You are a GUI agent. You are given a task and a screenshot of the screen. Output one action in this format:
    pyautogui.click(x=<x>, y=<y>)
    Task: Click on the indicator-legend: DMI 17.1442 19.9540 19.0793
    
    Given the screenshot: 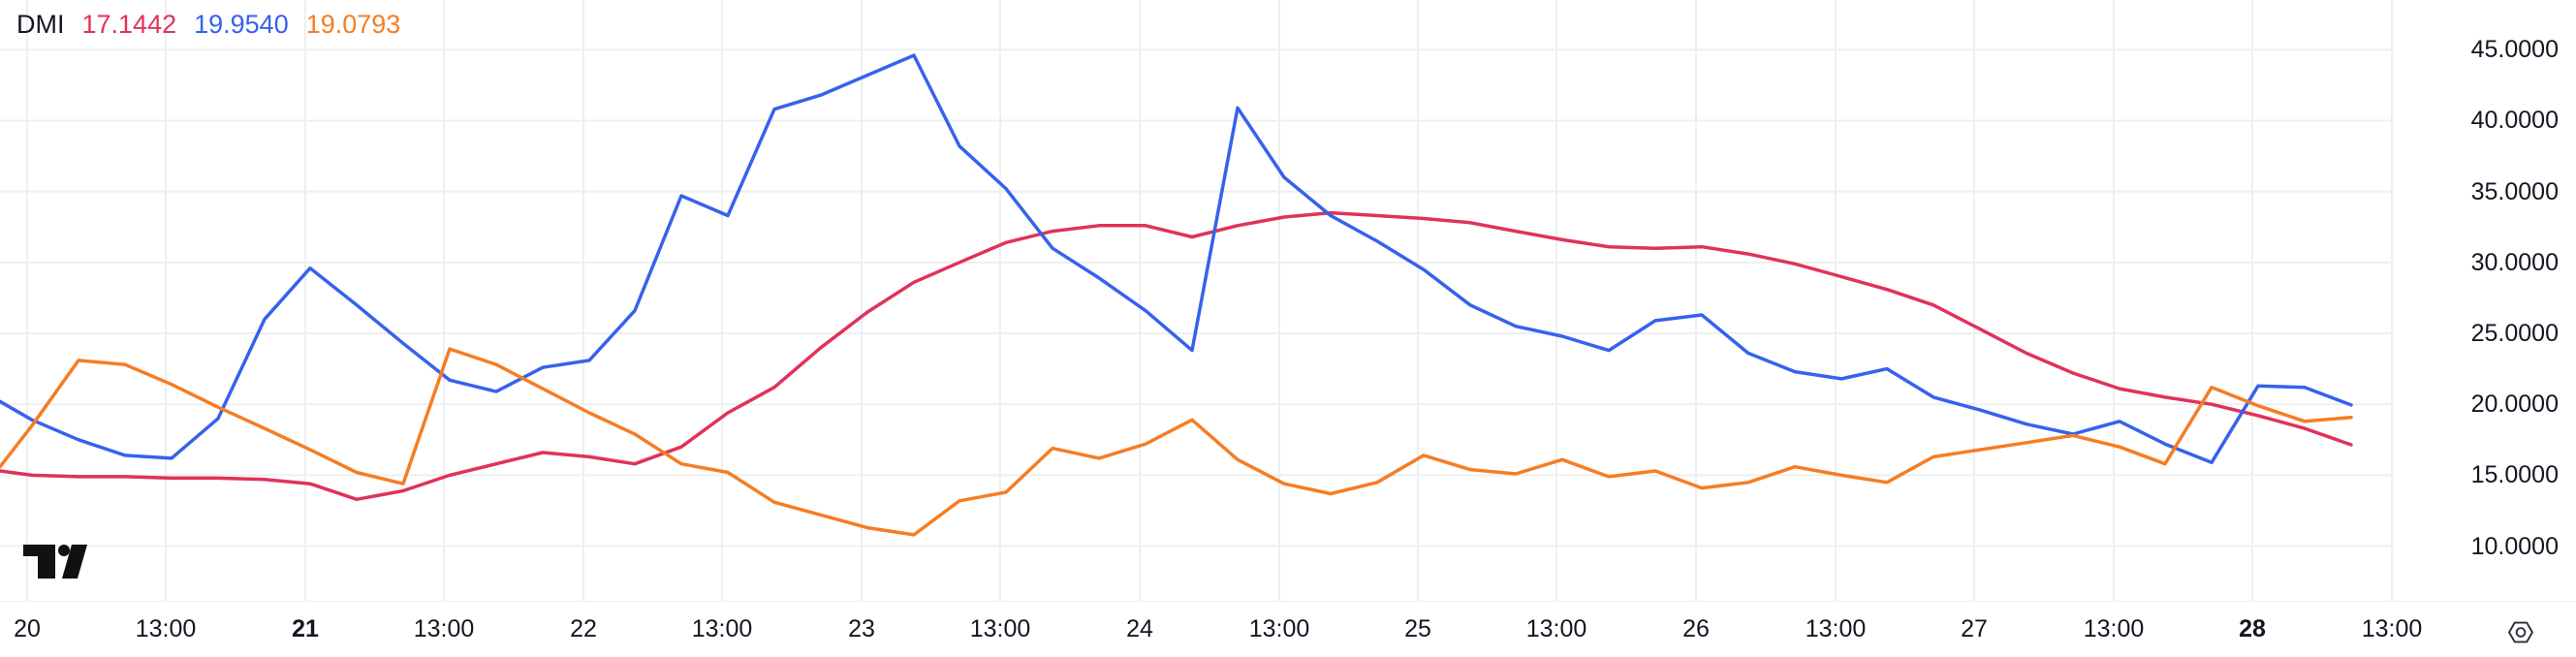 What is the action you would take?
    pyautogui.click(x=208, y=24)
    